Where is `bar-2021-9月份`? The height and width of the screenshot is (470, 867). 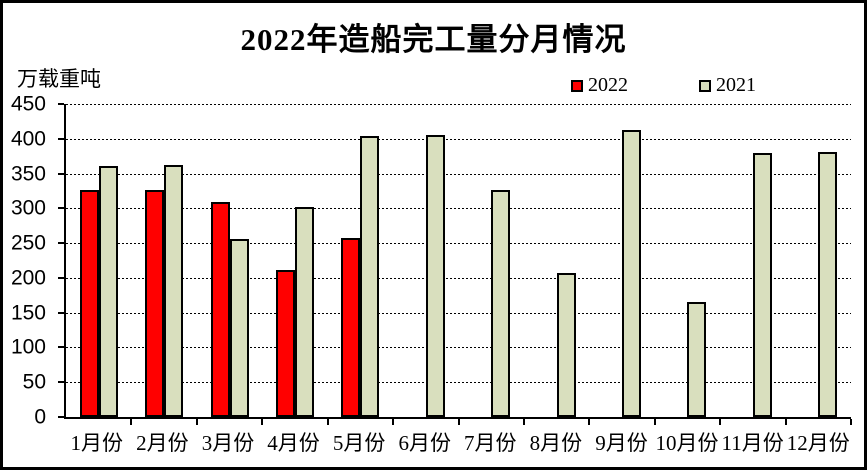 bar-2021-9月份 is located at coordinates (632, 273).